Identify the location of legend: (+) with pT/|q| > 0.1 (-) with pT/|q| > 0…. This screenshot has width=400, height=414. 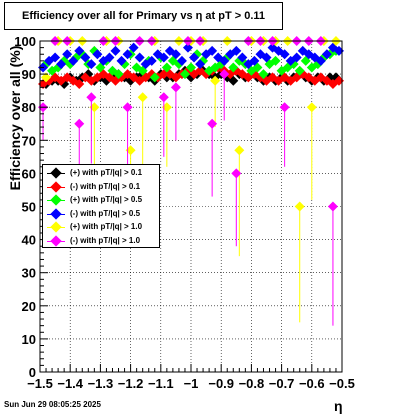
(101, 206).